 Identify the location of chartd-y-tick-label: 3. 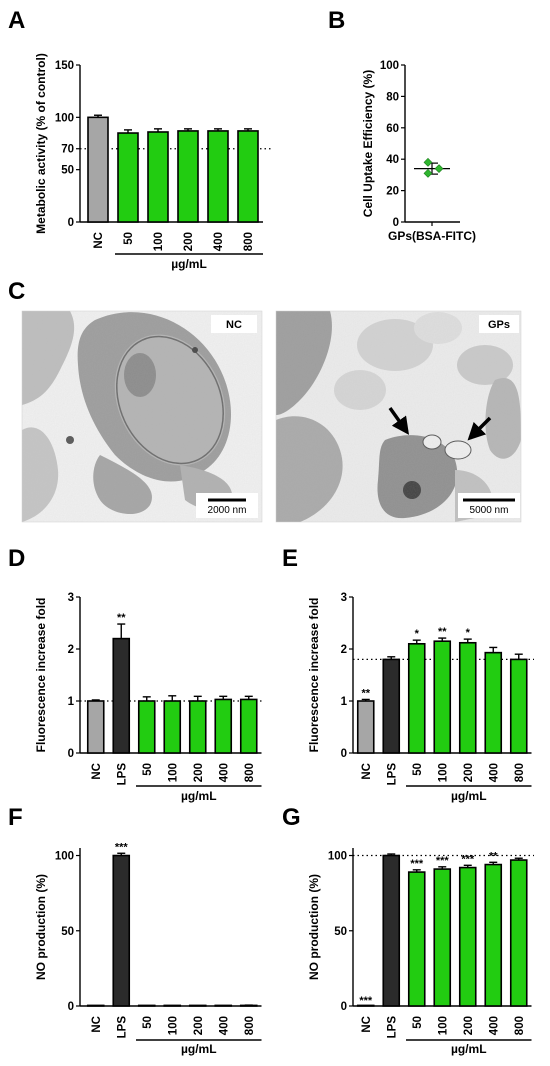
(71, 598).